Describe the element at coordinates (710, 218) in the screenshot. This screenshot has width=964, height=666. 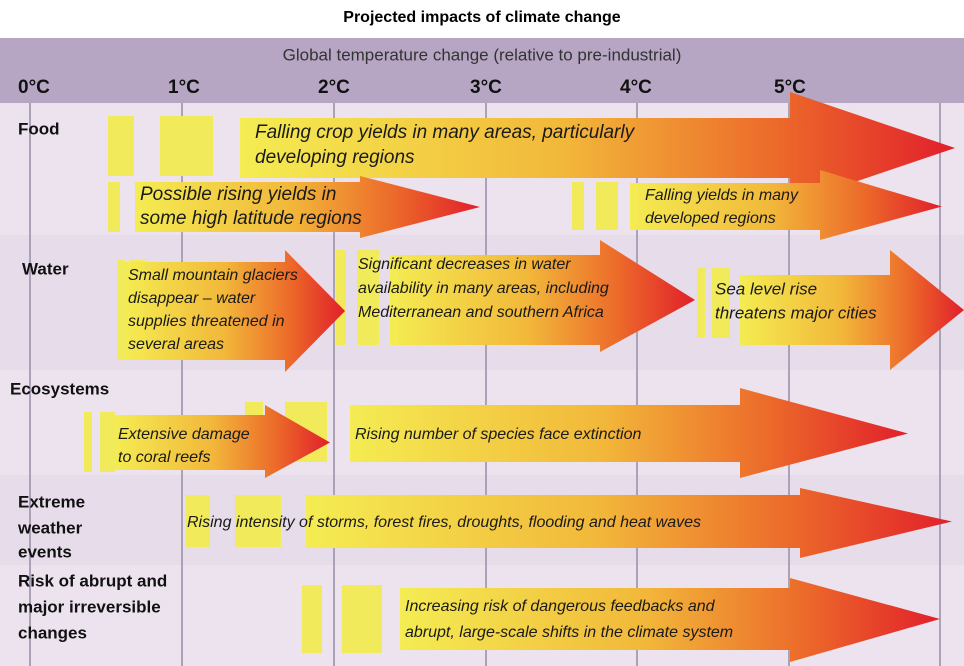
I see `impact-text: developed regions` at that location.